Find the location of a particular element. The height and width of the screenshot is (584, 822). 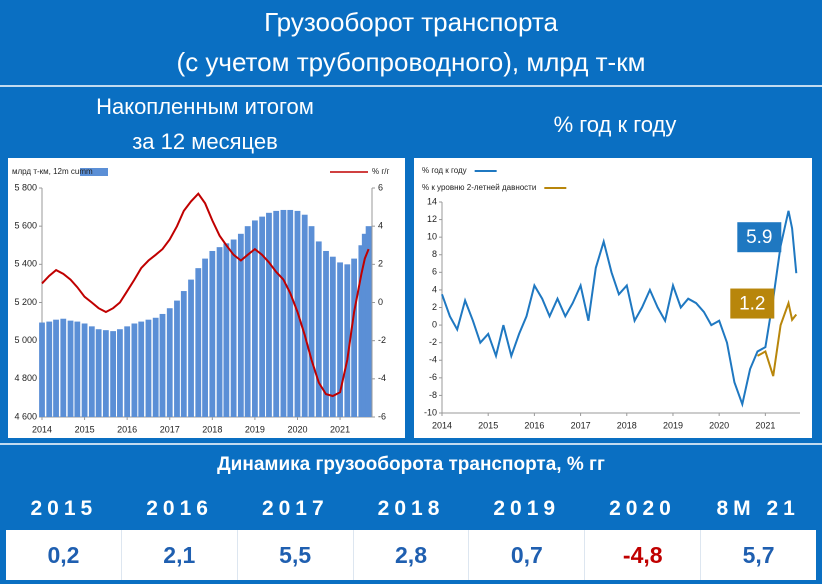

x-tick-label: 2019 is located at coordinates (255, 429).